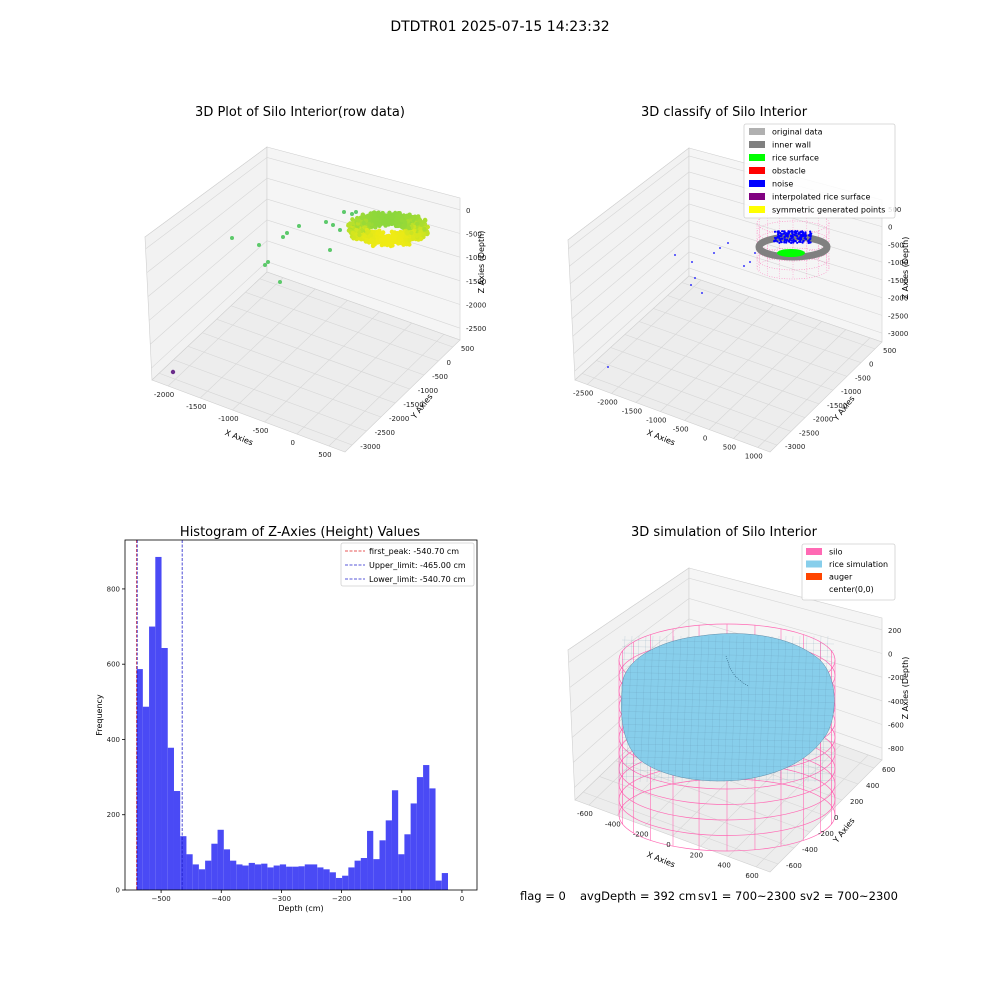 The height and width of the screenshot is (1000, 1000). What do you see at coordinates (794, 866) in the screenshot?
I see `y-tick-label: -600` at bounding box center [794, 866].